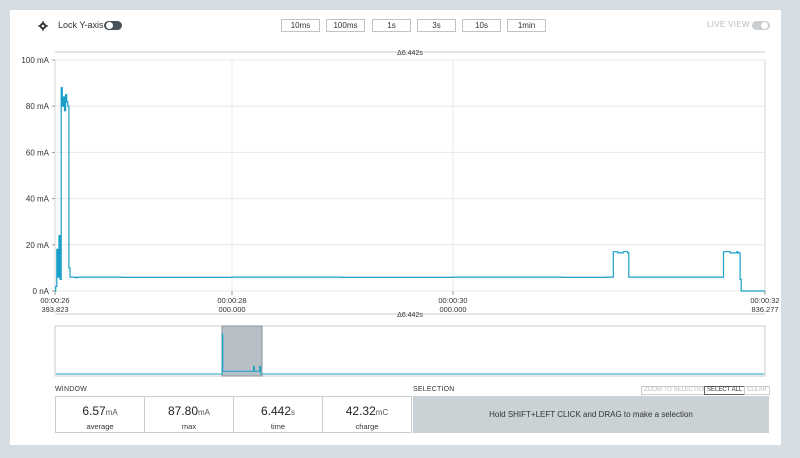 This screenshot has width=800, height=458. Describe the element at coordinates (278, 426) in the screenshot. I see `stat-caption: time` at that location.